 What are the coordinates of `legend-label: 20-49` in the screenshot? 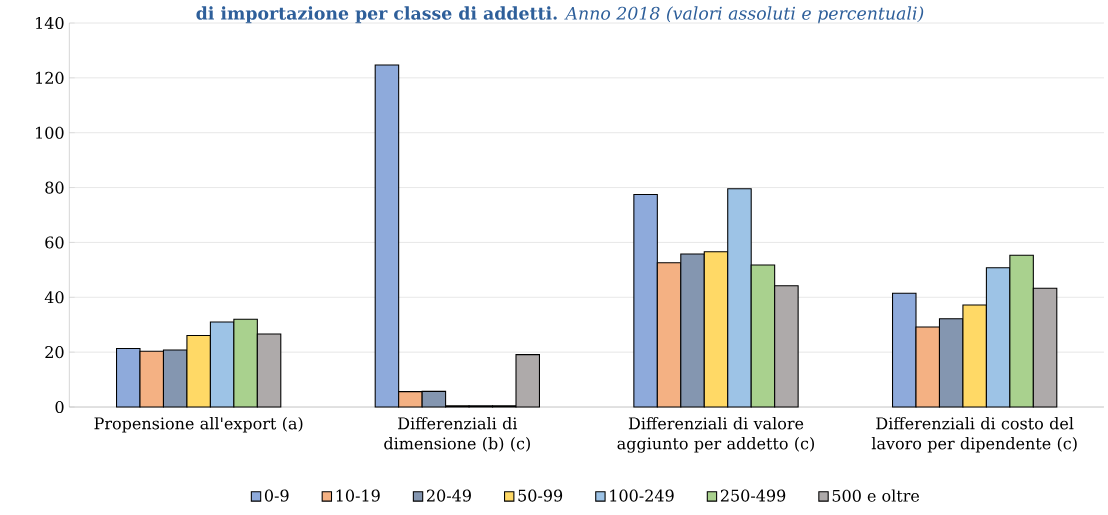 It's located at (448, 495).